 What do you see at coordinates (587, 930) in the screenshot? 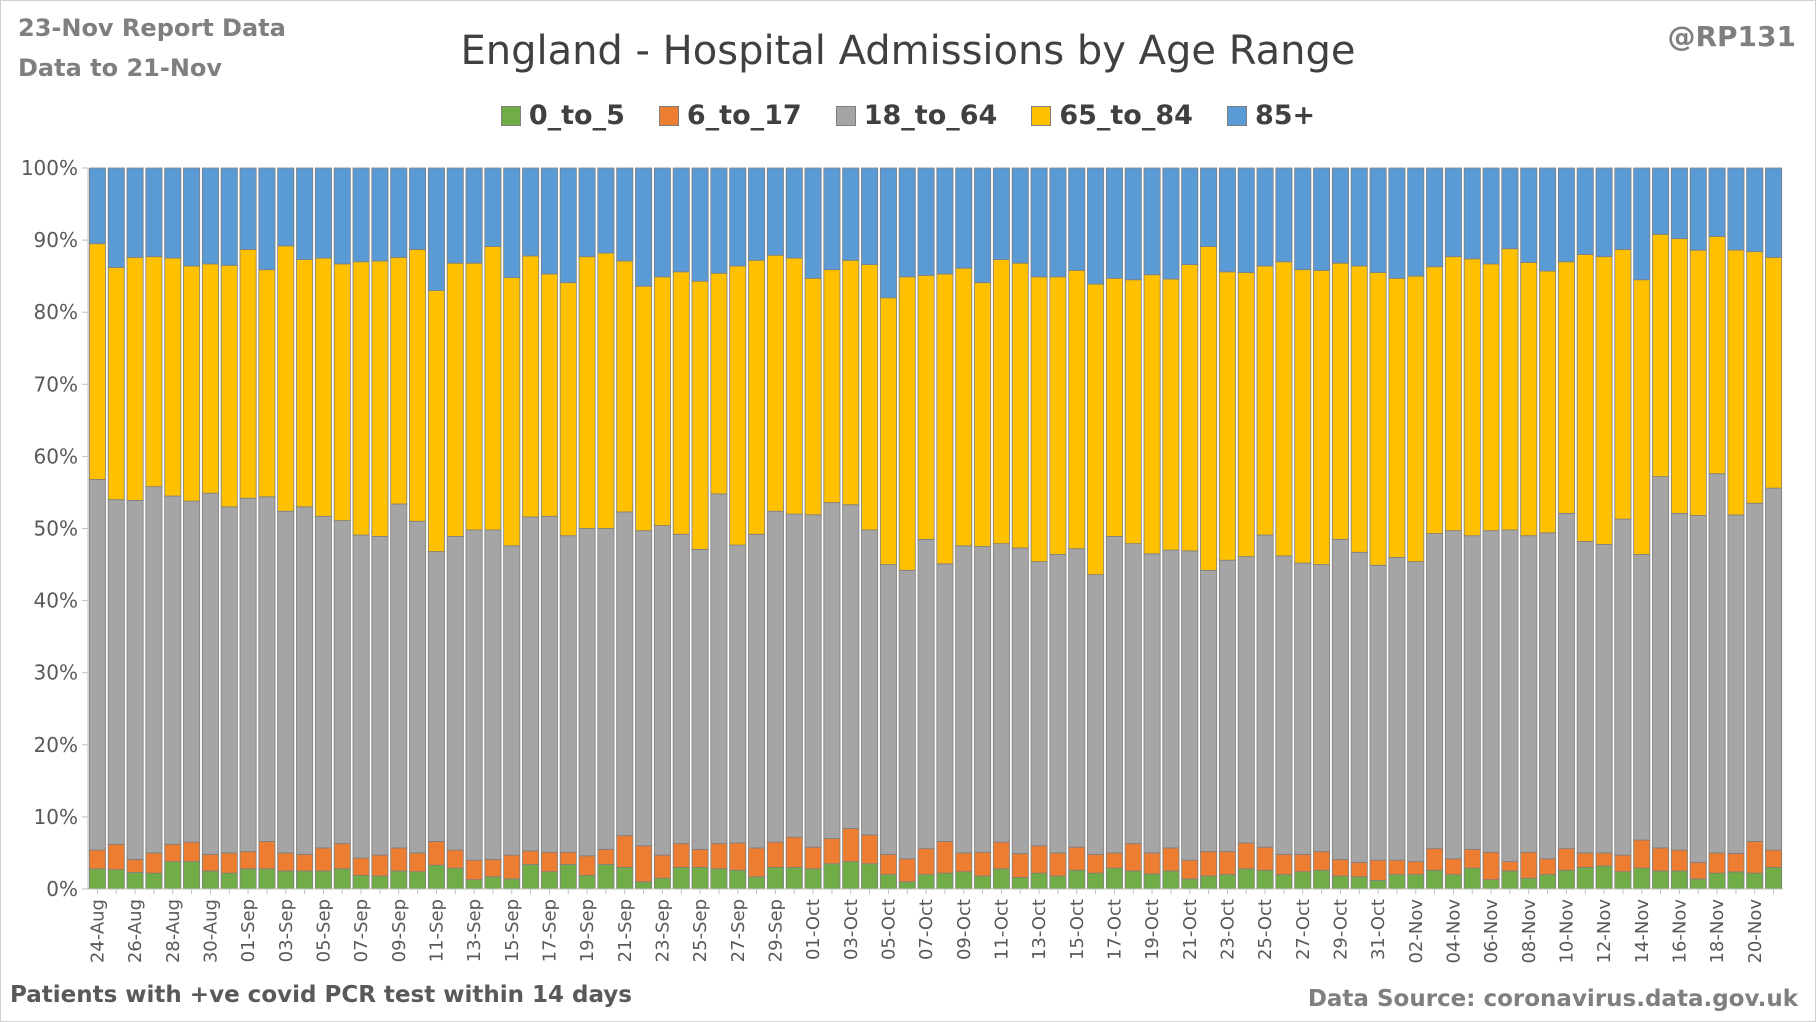
I see `x-tick-label: 19-Sep` at bounding box center [587, 930].